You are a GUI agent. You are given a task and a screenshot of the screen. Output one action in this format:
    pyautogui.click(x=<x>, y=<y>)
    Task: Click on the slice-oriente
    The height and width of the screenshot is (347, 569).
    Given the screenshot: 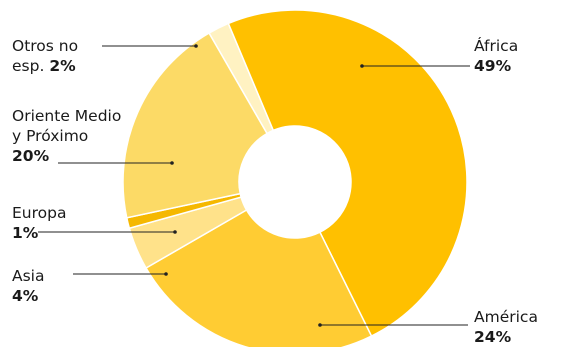 What is the action you would take?
    pyautogui.click(x=195, y=125)
    